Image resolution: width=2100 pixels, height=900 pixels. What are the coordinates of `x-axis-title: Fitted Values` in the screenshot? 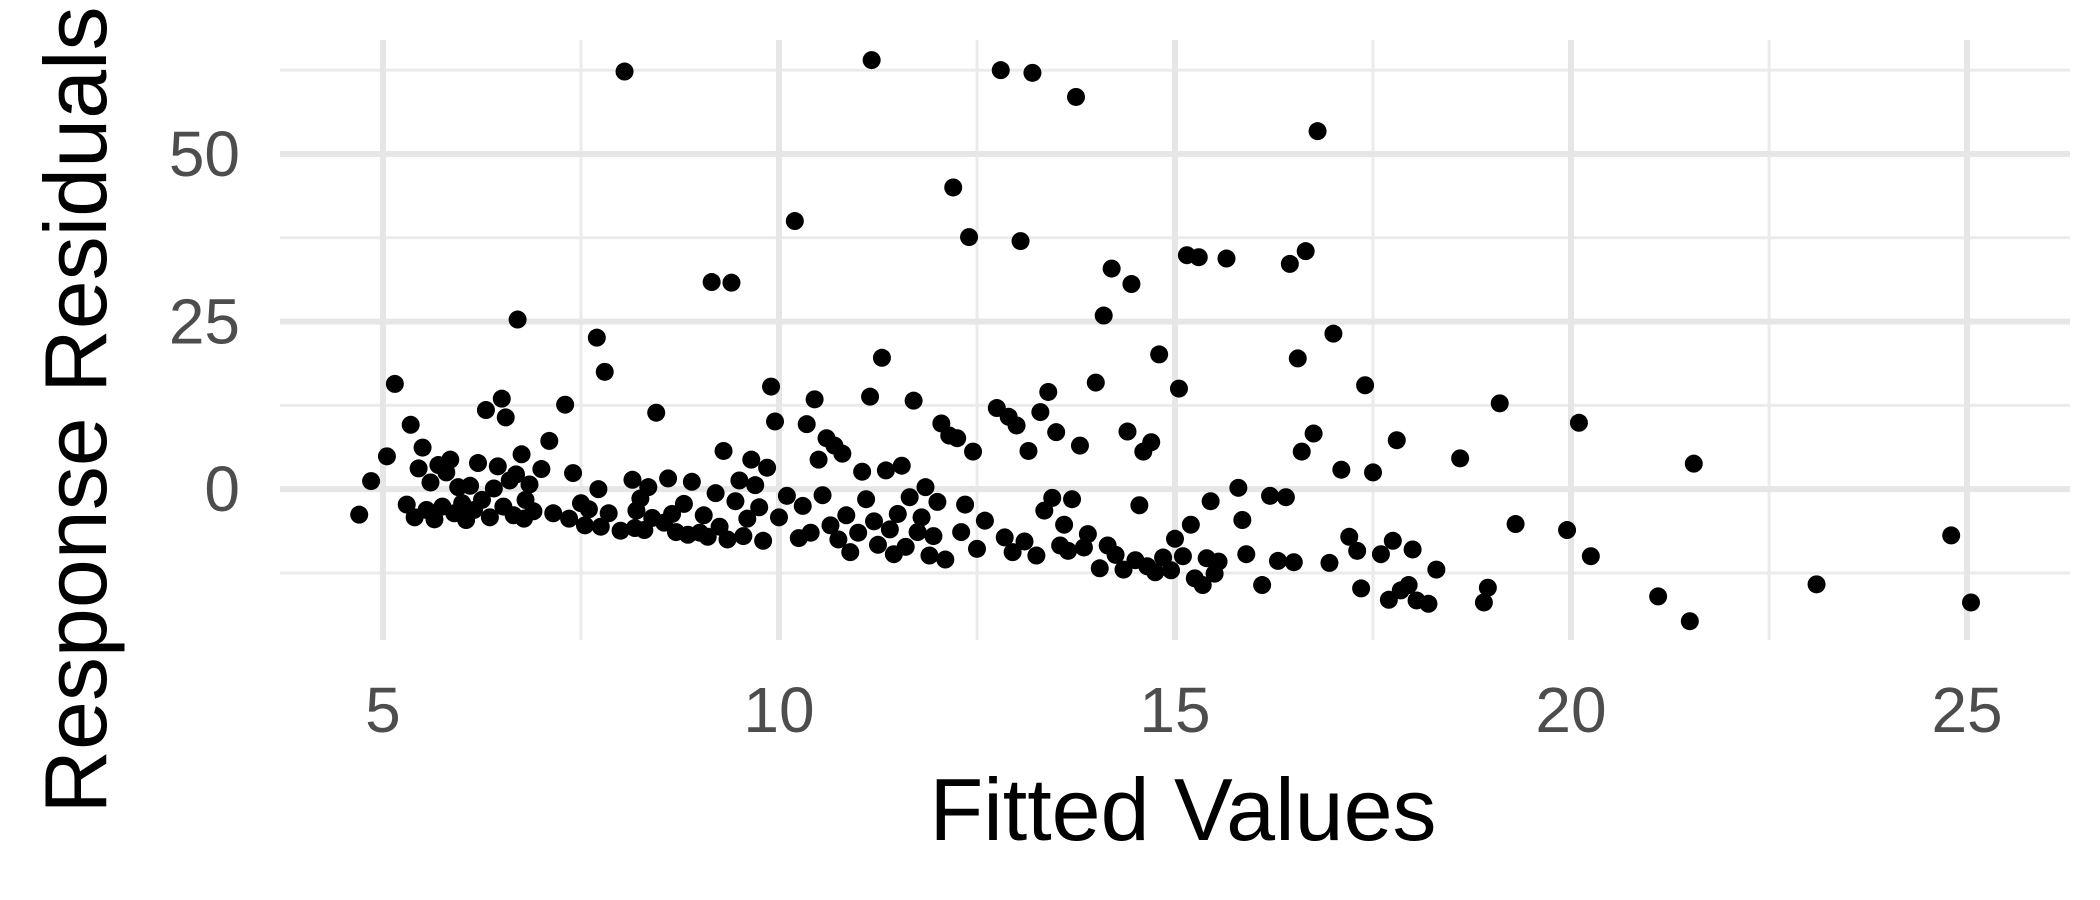 It's located at (1182, 809).